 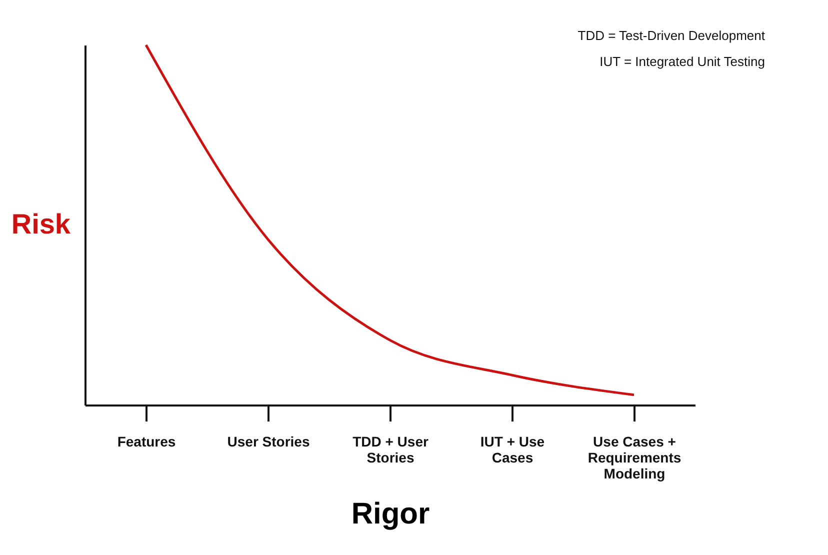 What do you see at coordinates (390, 514) in the screenshot?
I see `x-axis-title: Rigor` at bounding box center [390, 514].